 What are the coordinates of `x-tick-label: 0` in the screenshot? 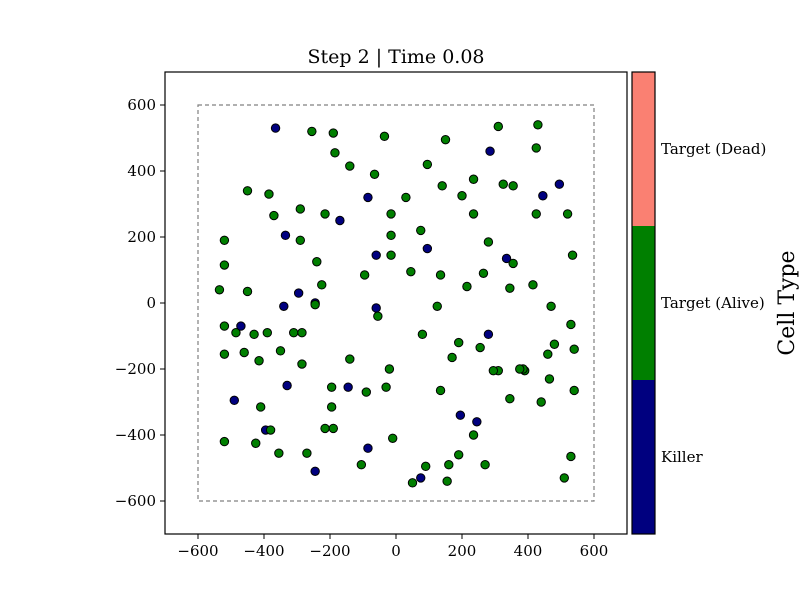 It's located at (396, 551).